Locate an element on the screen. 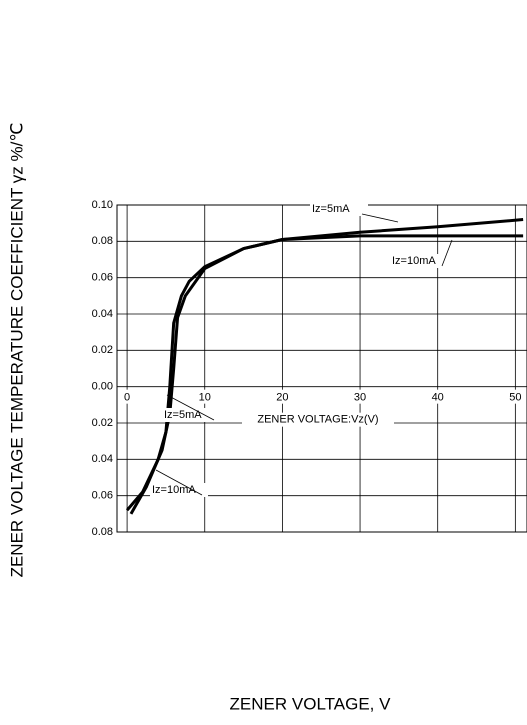  x-tick-label: 10 is located at coordinates (205, 398).